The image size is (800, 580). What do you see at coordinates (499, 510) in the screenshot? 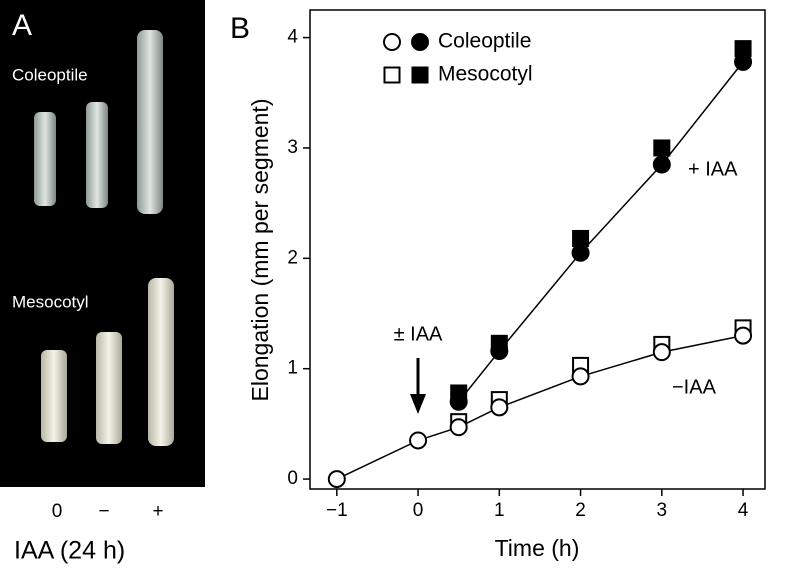
I see `x-tick-label: 1` at bounding box center [499, 510].